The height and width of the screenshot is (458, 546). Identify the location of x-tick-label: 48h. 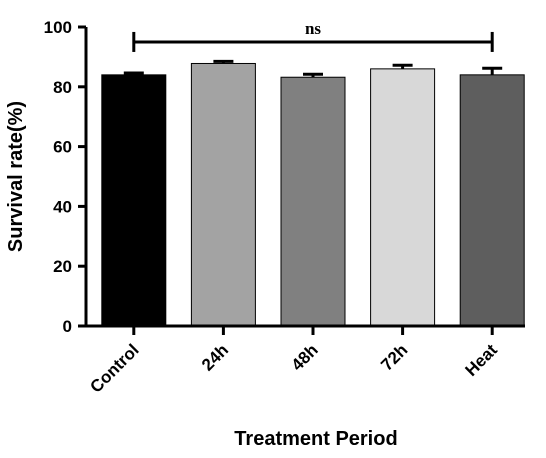
(305, 357).